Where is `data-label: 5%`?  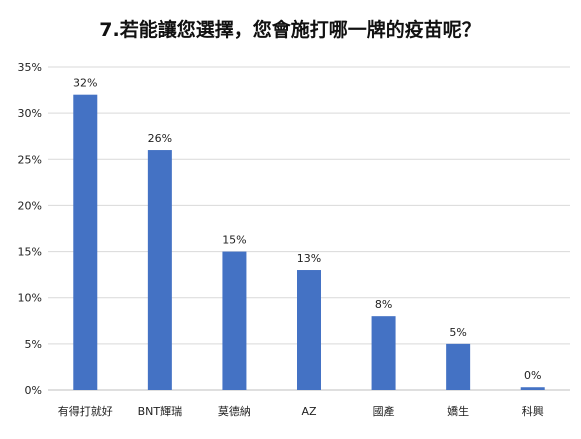
data-label: 5% is located at coordinates (457, 332).